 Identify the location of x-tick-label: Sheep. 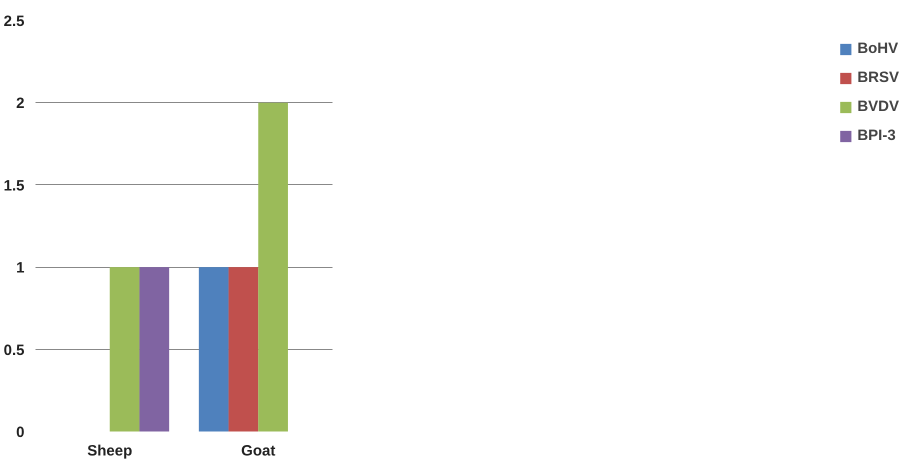
(109, 451).